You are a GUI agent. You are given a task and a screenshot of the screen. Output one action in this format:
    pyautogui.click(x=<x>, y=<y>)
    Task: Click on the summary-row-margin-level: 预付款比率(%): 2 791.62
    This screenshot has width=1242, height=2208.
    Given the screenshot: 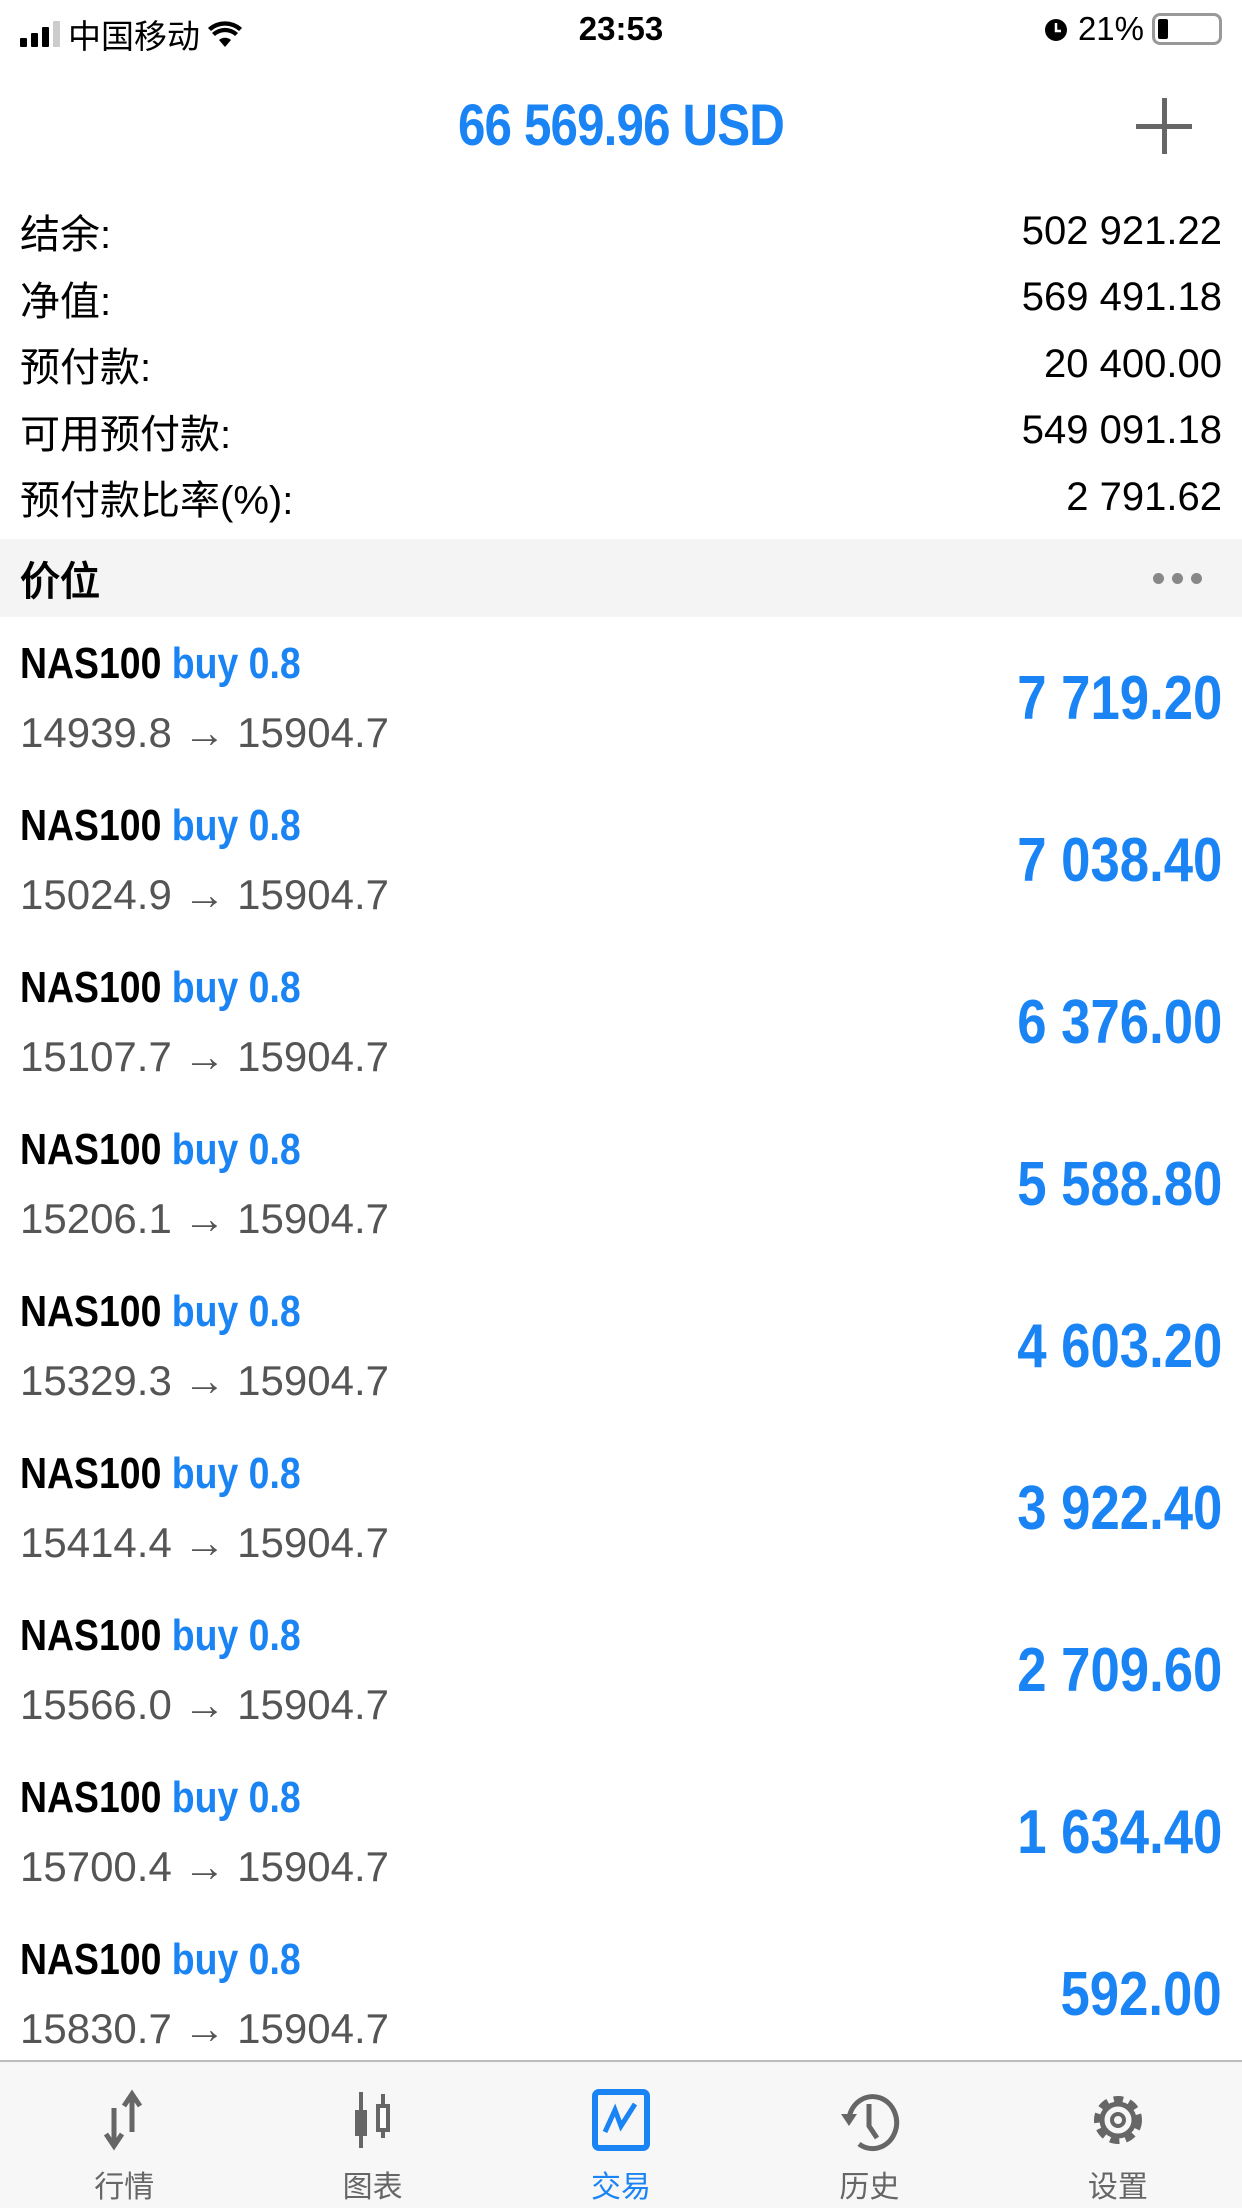 What is the action you would take?
    pyautogui.click(x=621, y=497)
    